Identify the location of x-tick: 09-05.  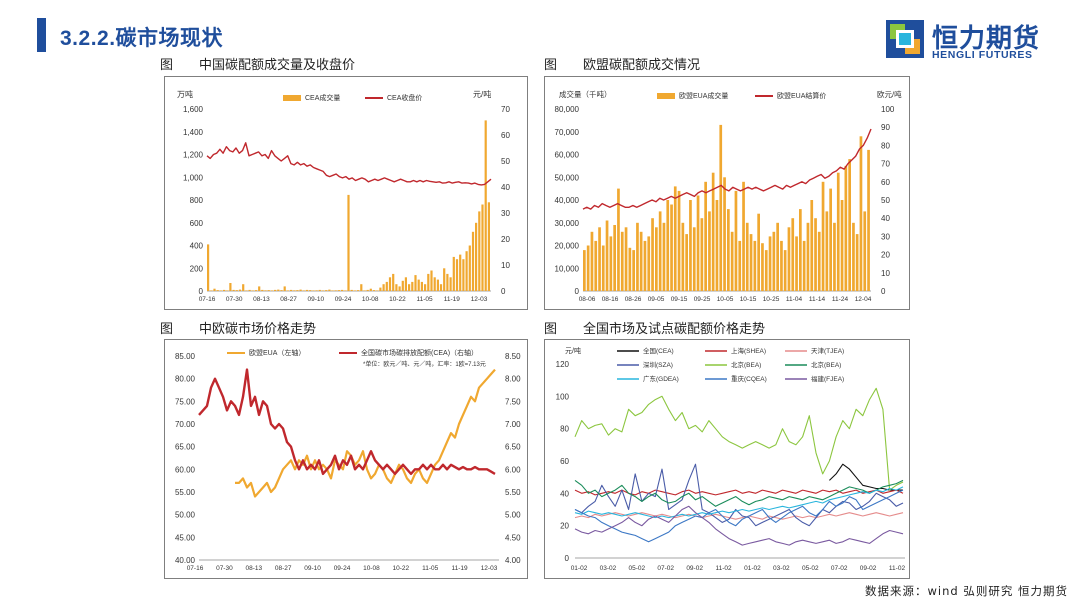
(656, 299).